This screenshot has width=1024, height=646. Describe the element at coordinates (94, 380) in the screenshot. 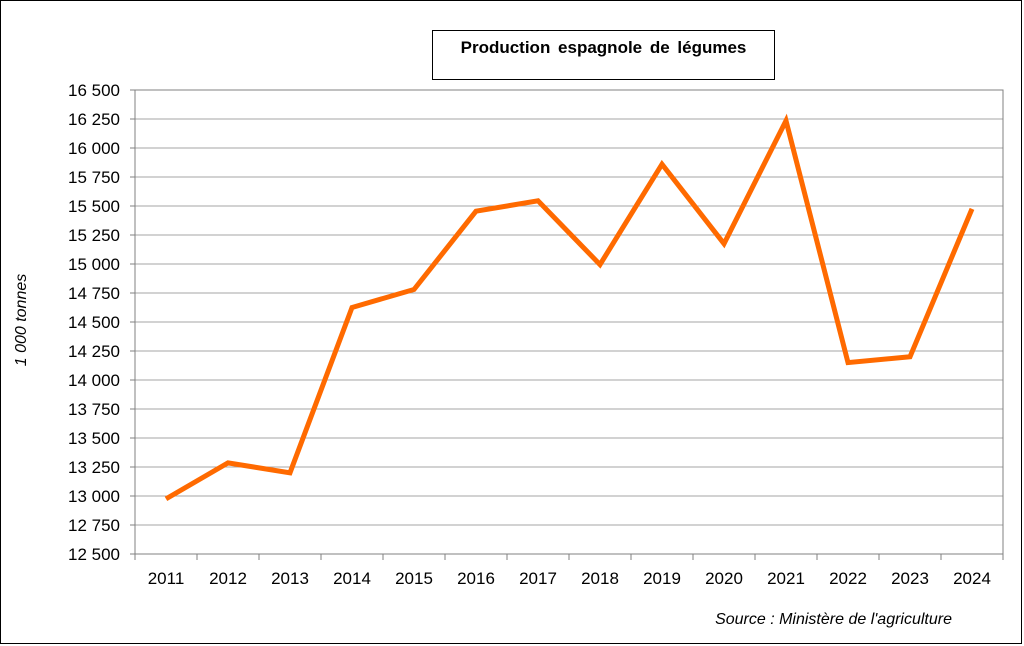

I see `y-tick-label: 14 000` at that location.